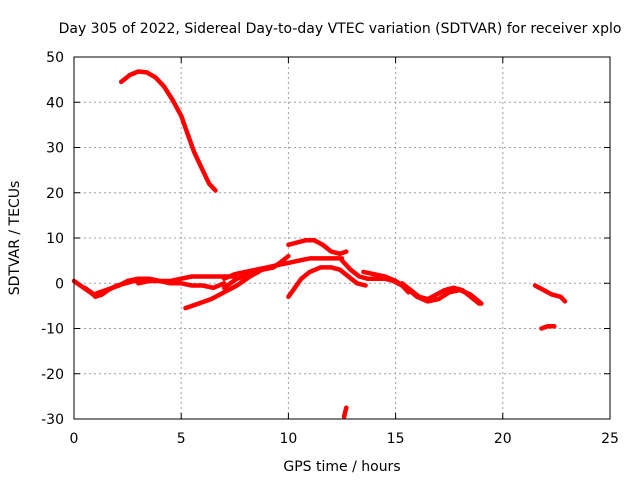 This screenshot has height=480, width=640. I want to click on y-tick-label: 10, so click(55, 239).